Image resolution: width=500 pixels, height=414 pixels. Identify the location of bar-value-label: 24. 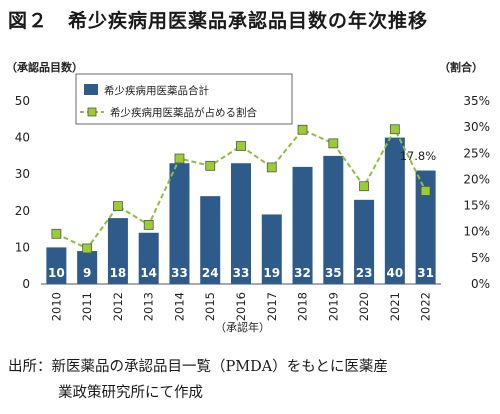
(210, 273).